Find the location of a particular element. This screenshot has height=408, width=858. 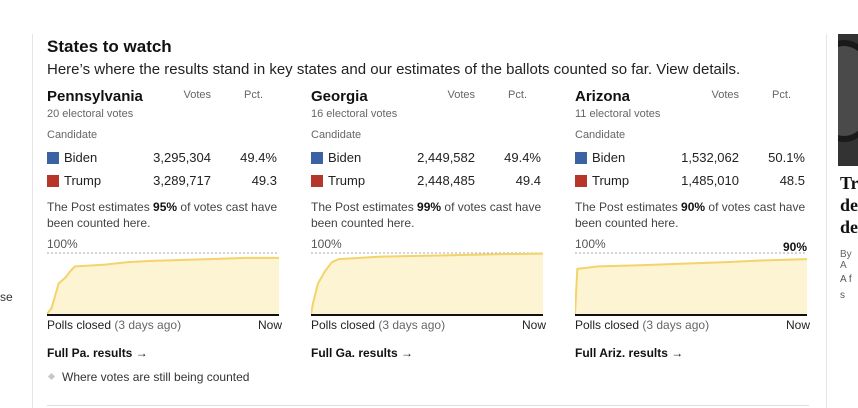

vote-count: 2,448,485 is located at coordinates (446, 180).